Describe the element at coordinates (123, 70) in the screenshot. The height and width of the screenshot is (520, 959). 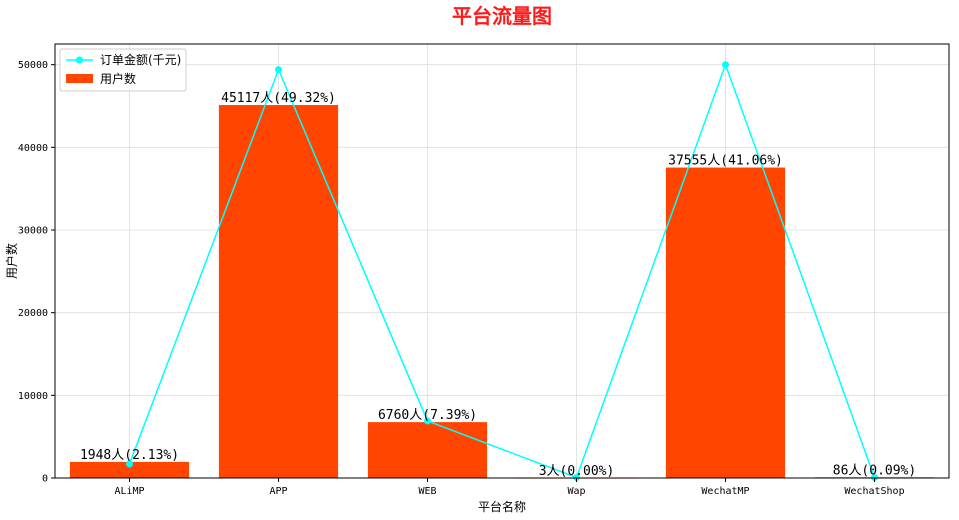
I see `legend: 订单金额(千元) 用户数` at that location.